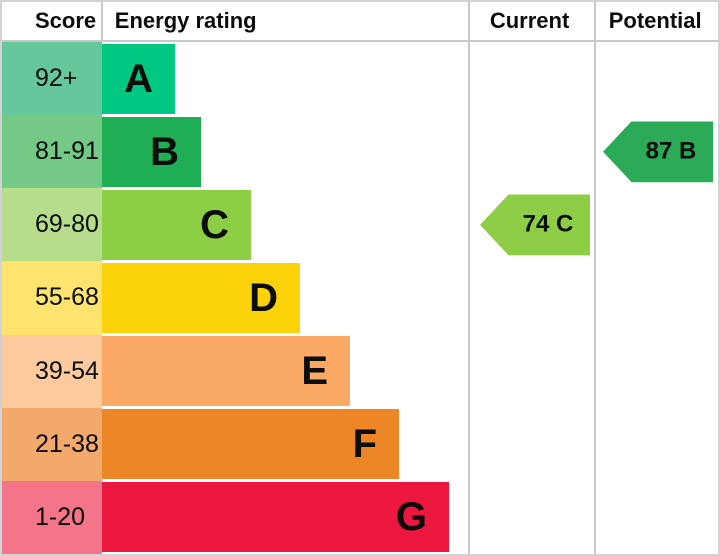  Describe the element at coordinates (250, 444) in the screenshot. I see `rating-bar: F` at that location.